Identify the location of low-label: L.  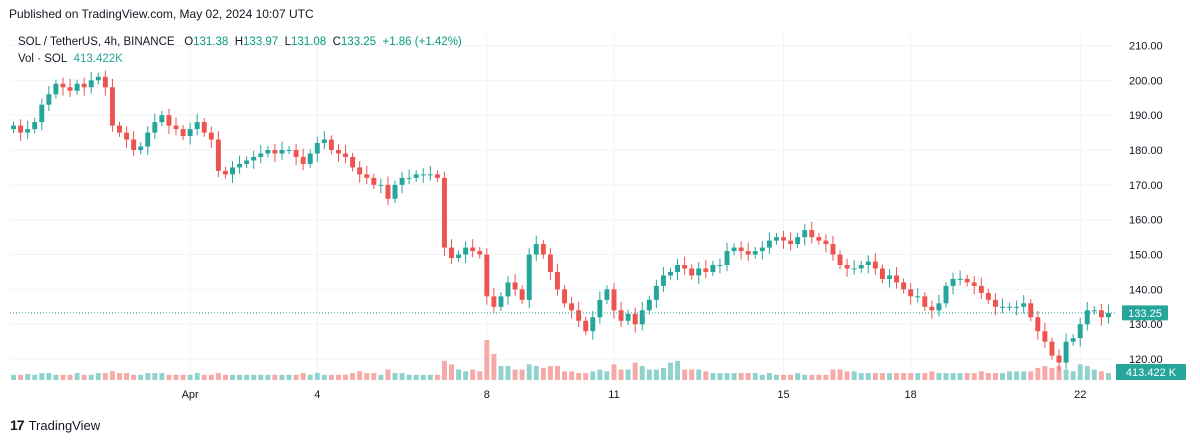
(288, 42).